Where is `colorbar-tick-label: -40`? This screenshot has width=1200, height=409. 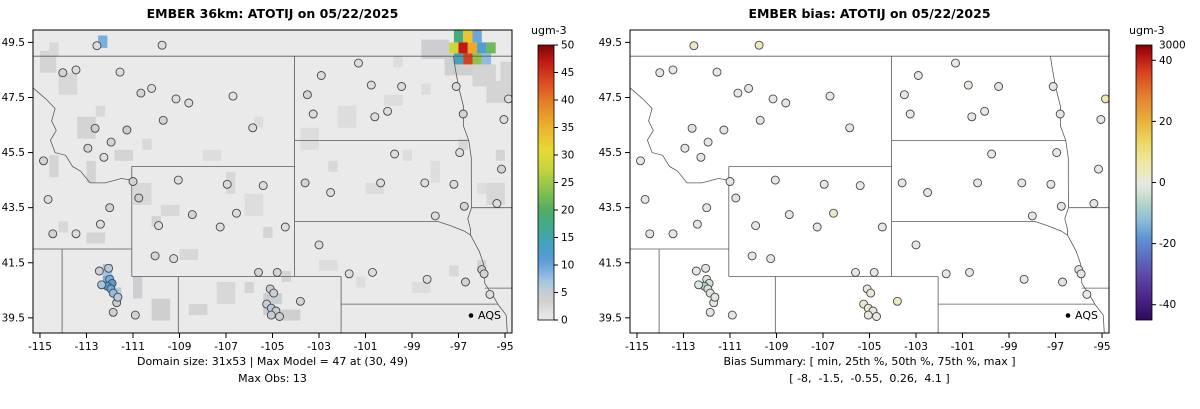 colorbar-tick-label: -40 is located at coordinates (1167, 305).